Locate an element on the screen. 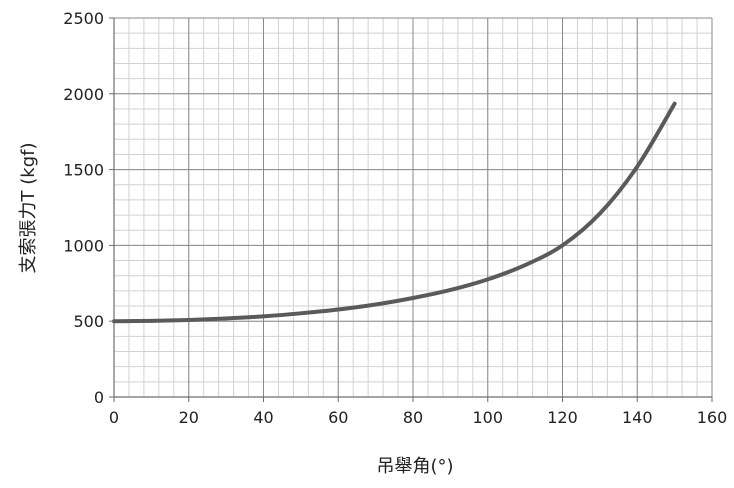 This screenshot has width=734, height=488. x-tick-label: 80 is located at coordinates (413, 417).